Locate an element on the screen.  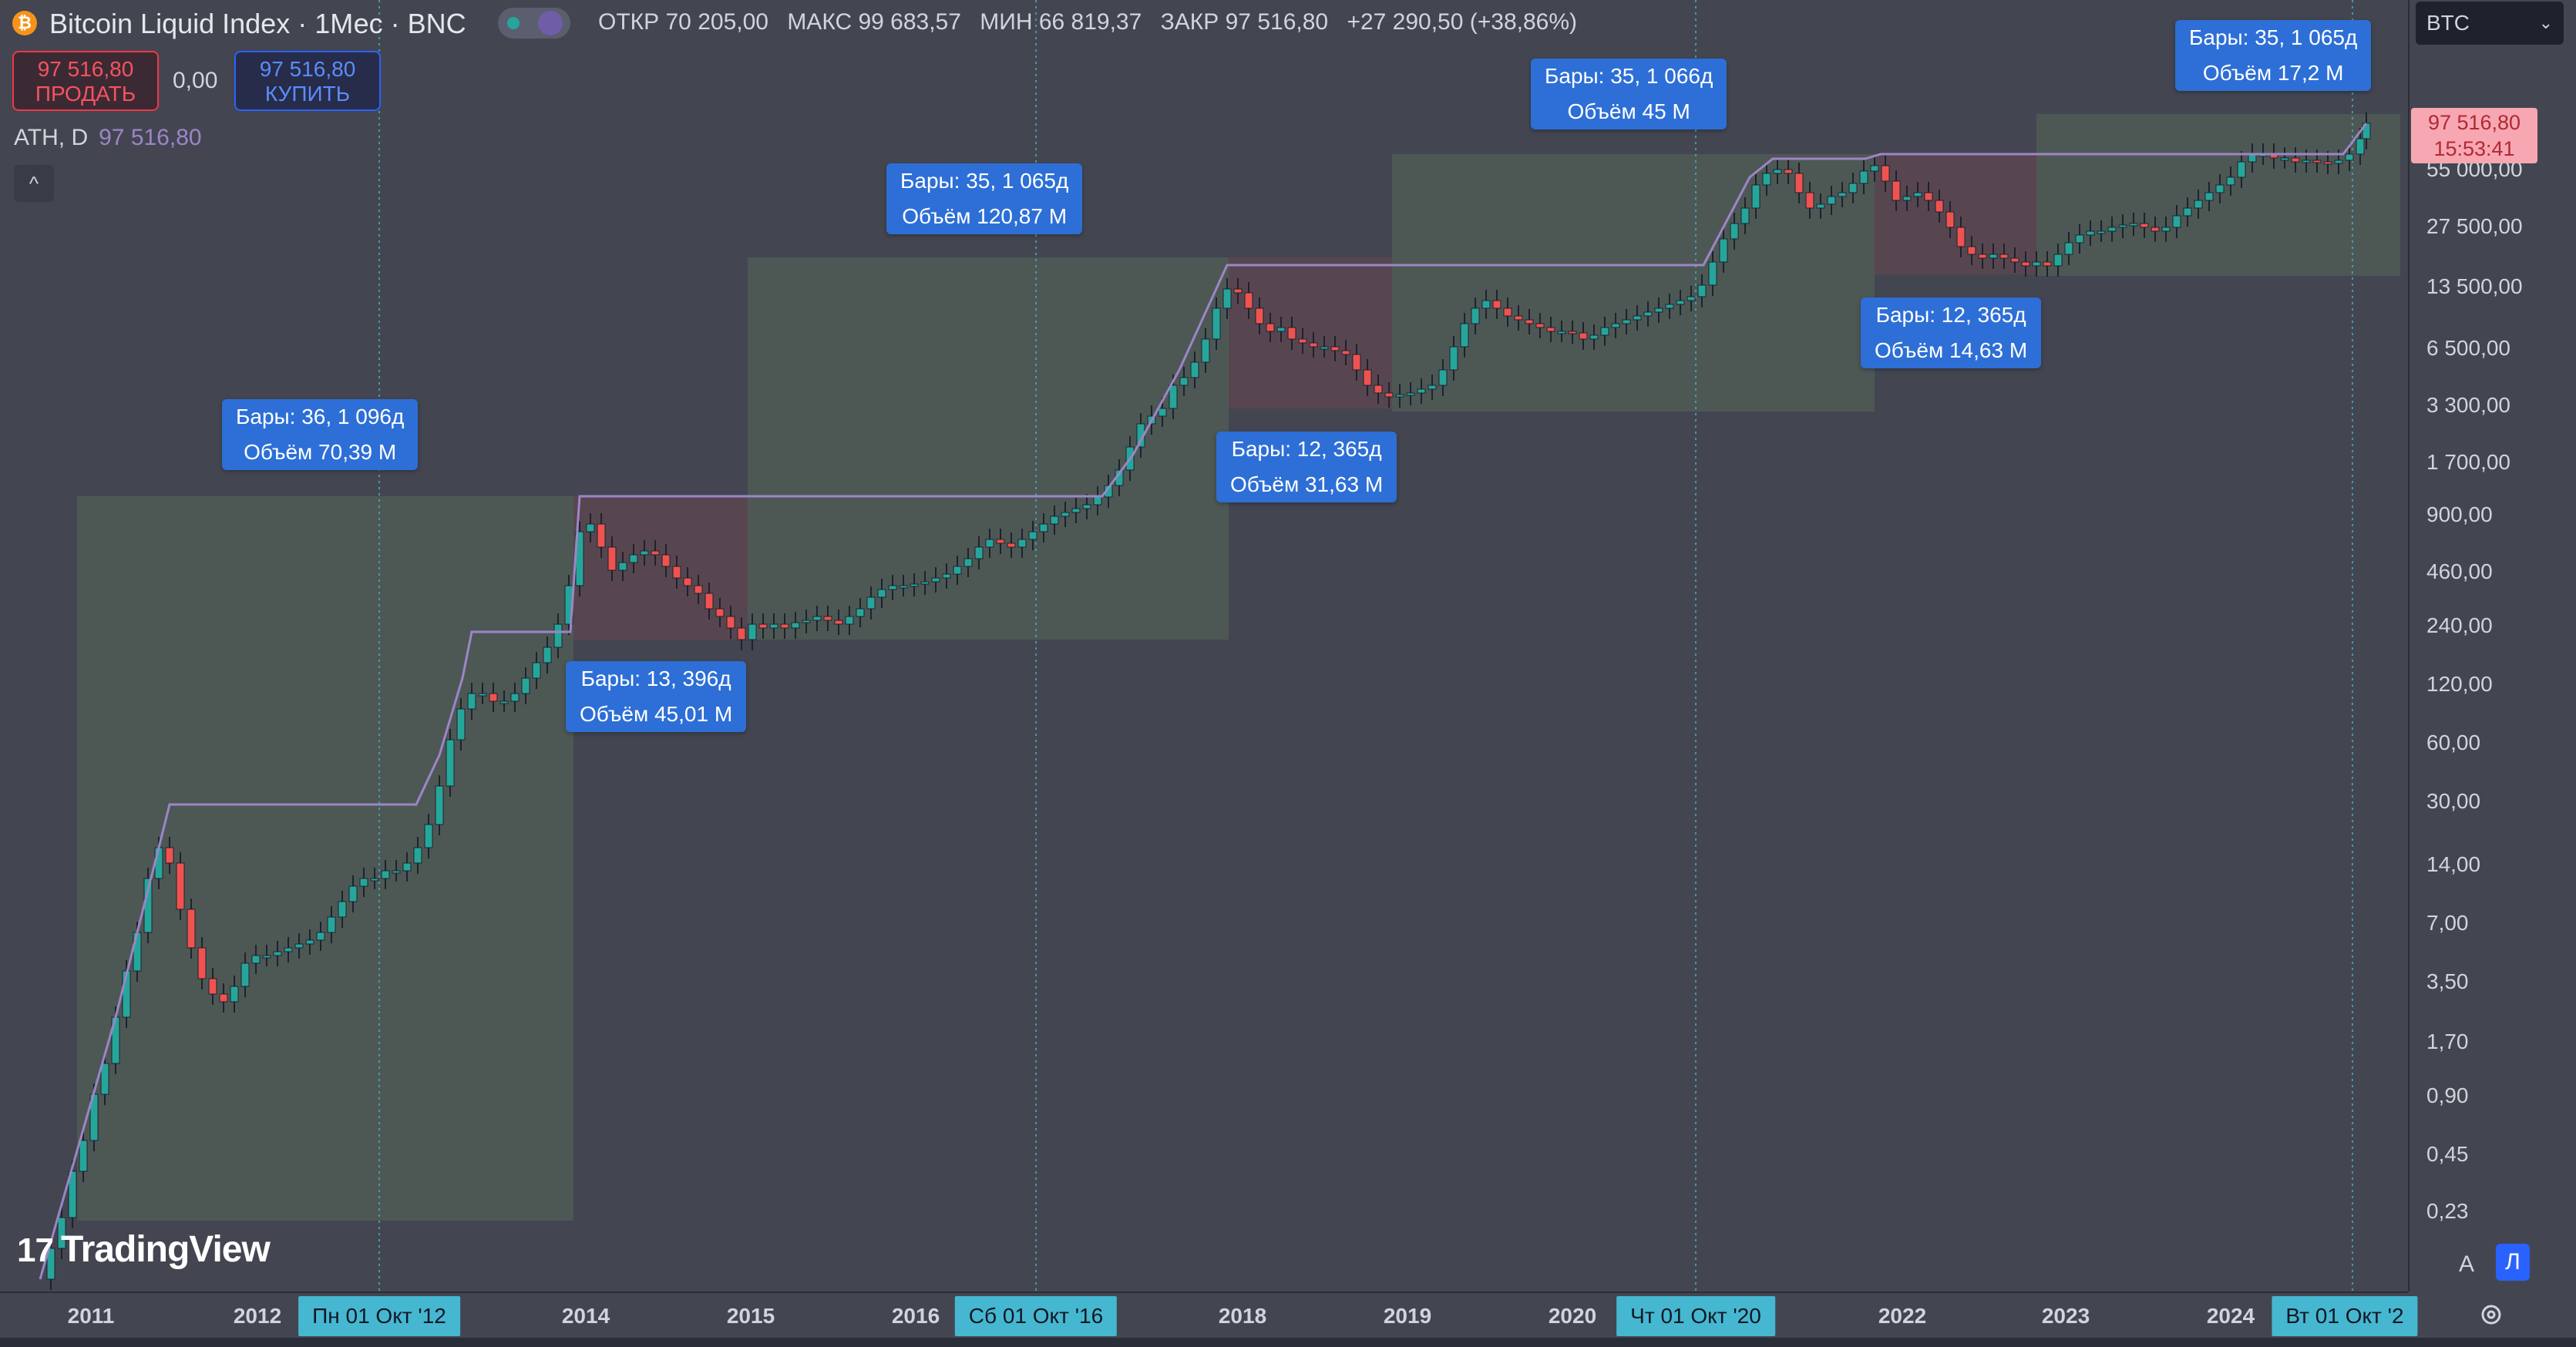
tooltip-bars: Бары: 13, 396д is located at coordinates (655, 678).